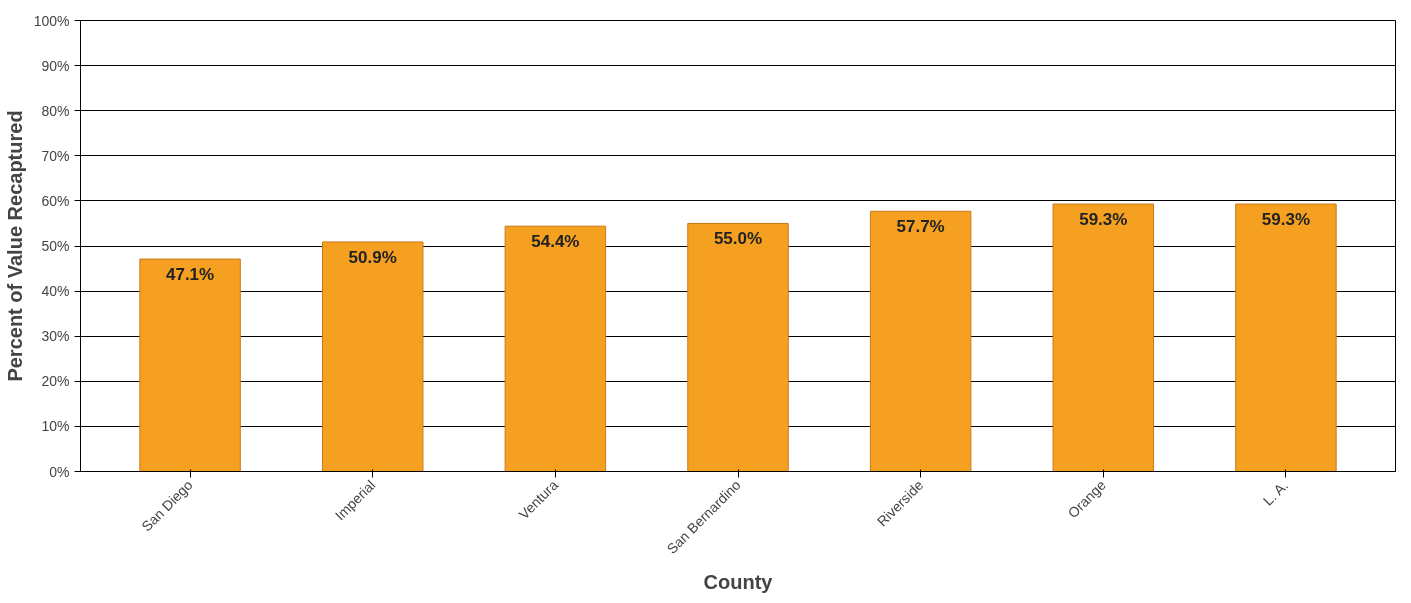 Image resolution: width=1411 pixels, height=603 pixels. I want to click on y-tick-label: 70%, so click(55, 155).